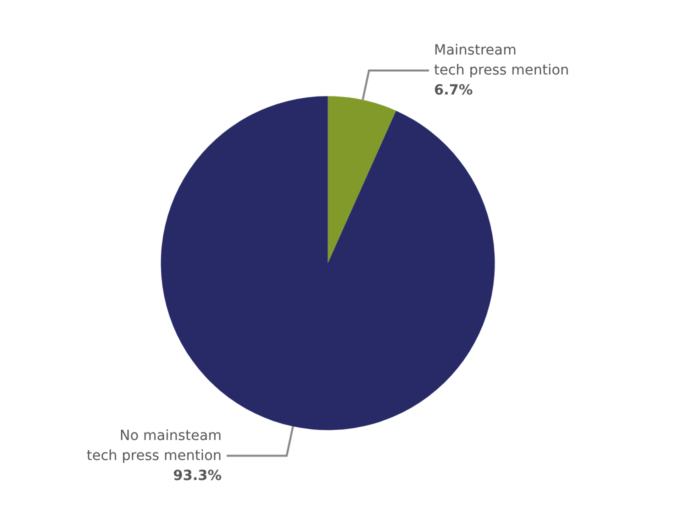  Describe the element at coordinates (197, 476) in the screenshot. I see `data-label: 93.3%` at that location.